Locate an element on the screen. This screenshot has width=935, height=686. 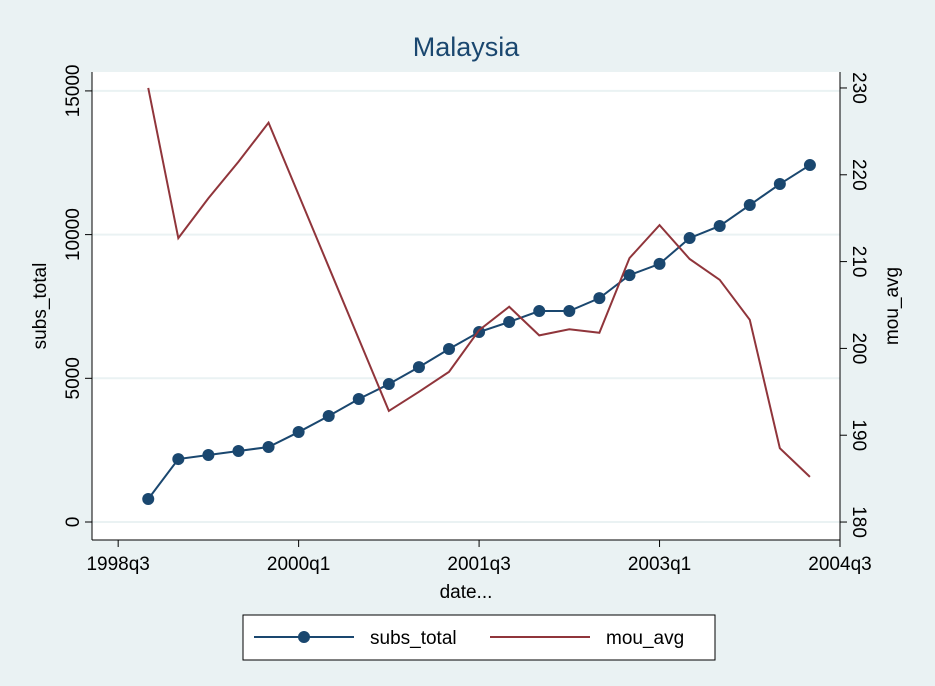
x-tick-label: 2000q1 is located at coordinates (298, 564).